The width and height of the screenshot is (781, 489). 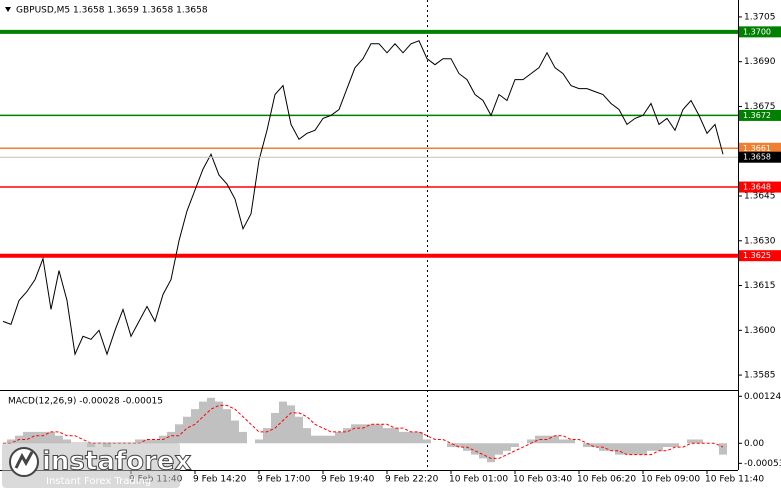 I want to click on level-label: 1.3648, so click(x=757, y=187).